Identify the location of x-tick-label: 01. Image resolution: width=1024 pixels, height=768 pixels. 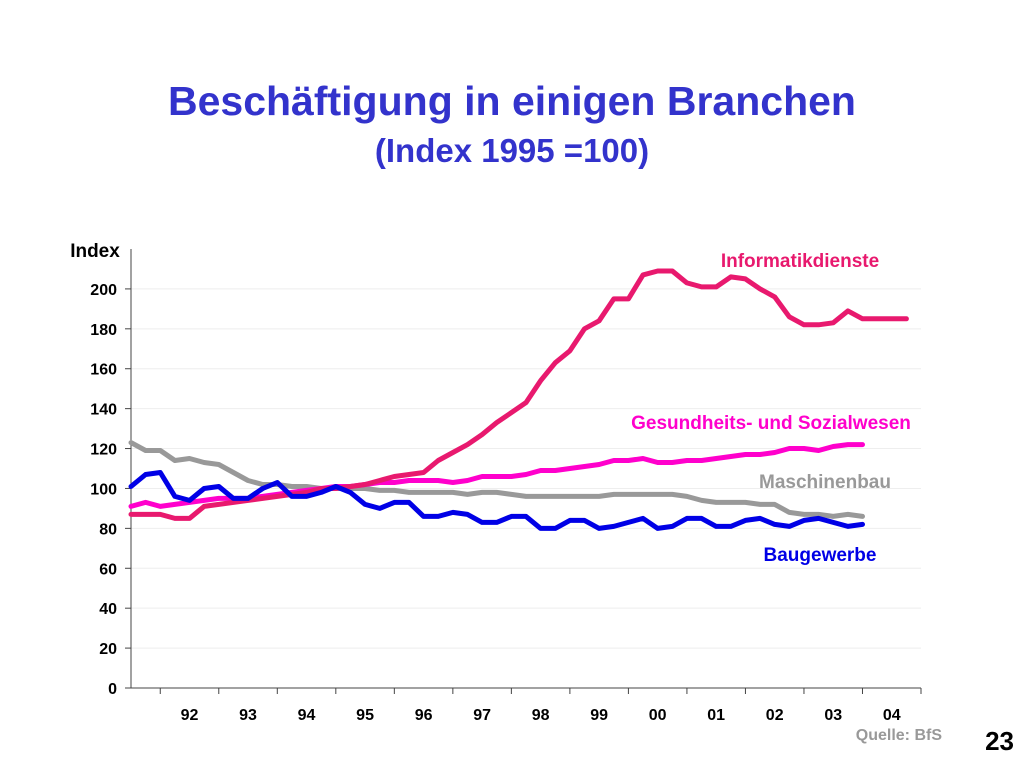
(716, 715).